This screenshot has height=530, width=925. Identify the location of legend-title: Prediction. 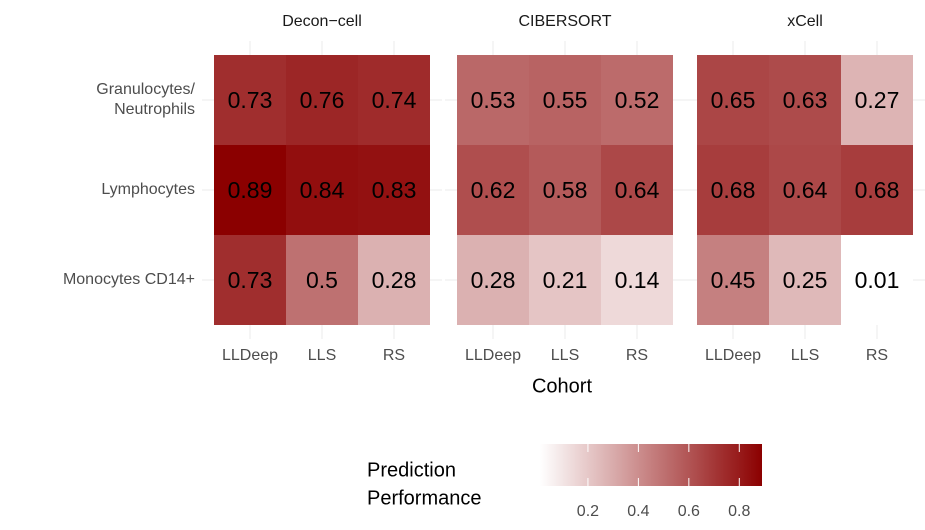
(411, 470).